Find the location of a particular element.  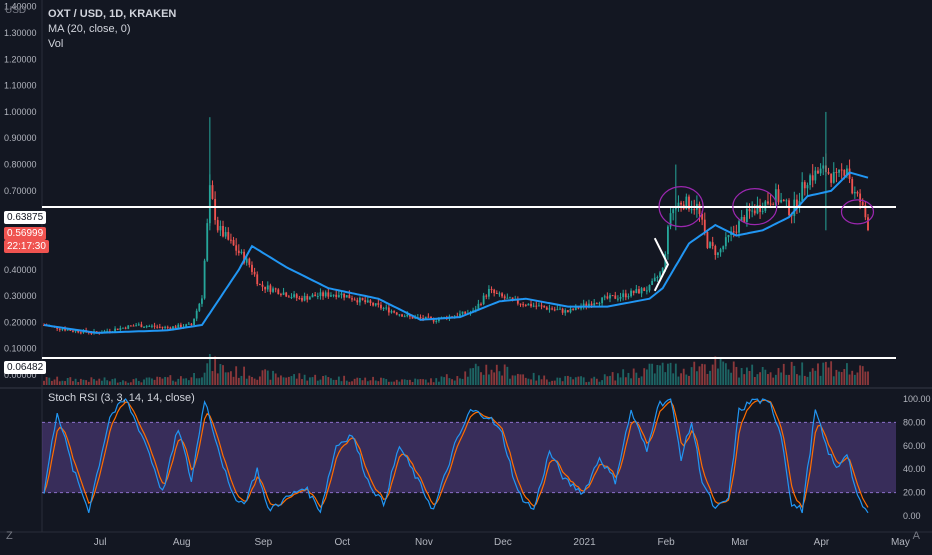

vol-legend: Vol is located at coordinates (56, 44).